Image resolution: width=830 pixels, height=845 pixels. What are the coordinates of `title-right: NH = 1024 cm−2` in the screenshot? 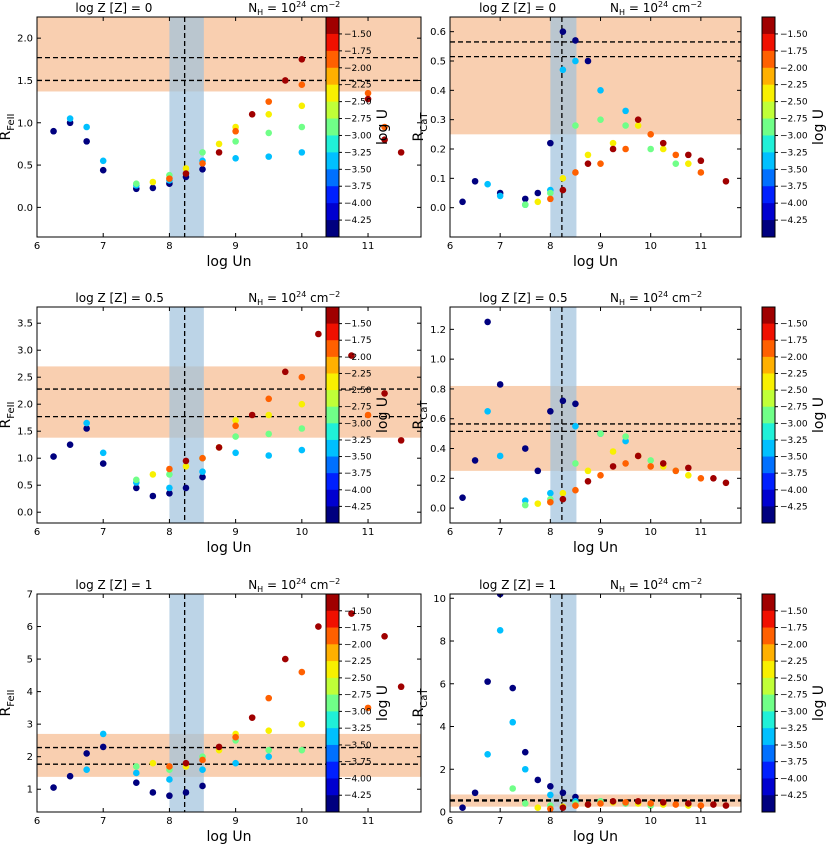 It's located at (656, 298).